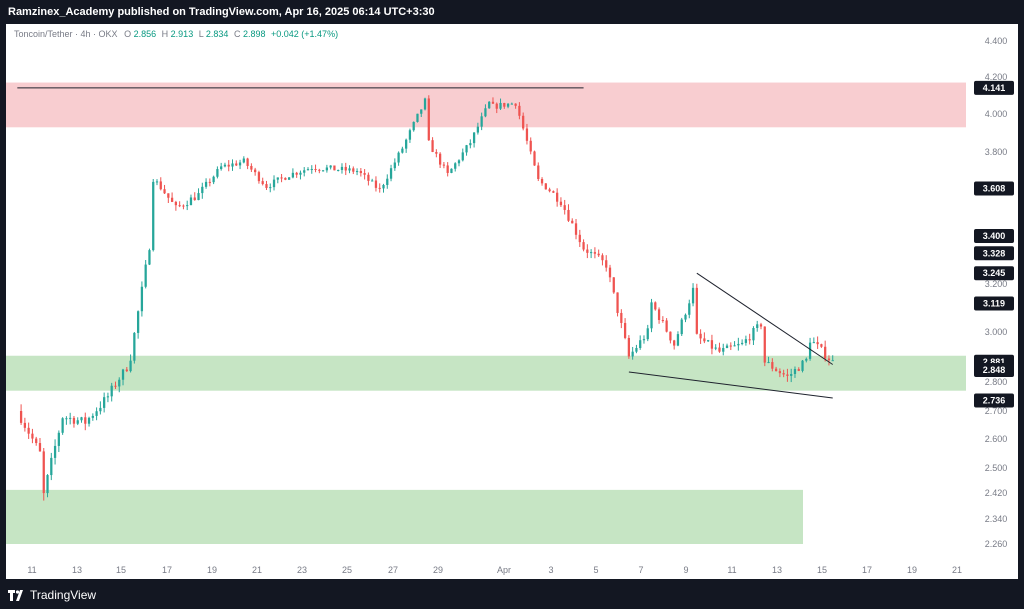 This screenshot has width=1024, height=609. Describe the element at coordinates (994, 87) in the screenshot. I see `price-badge: 4.141` at that location.